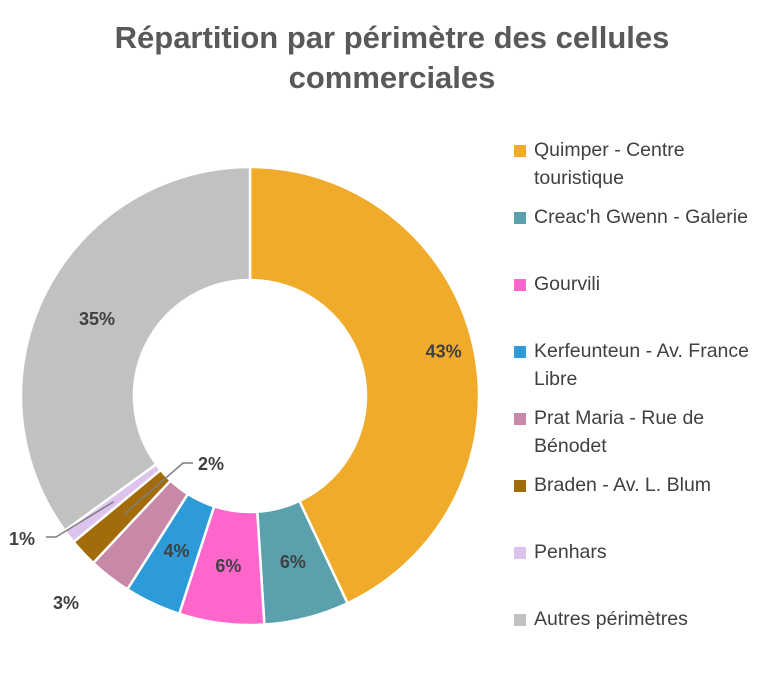 The height and width of the screenshot is (699, 784). I want to click on legend-label: Autres périmètres, so click(611, 619).